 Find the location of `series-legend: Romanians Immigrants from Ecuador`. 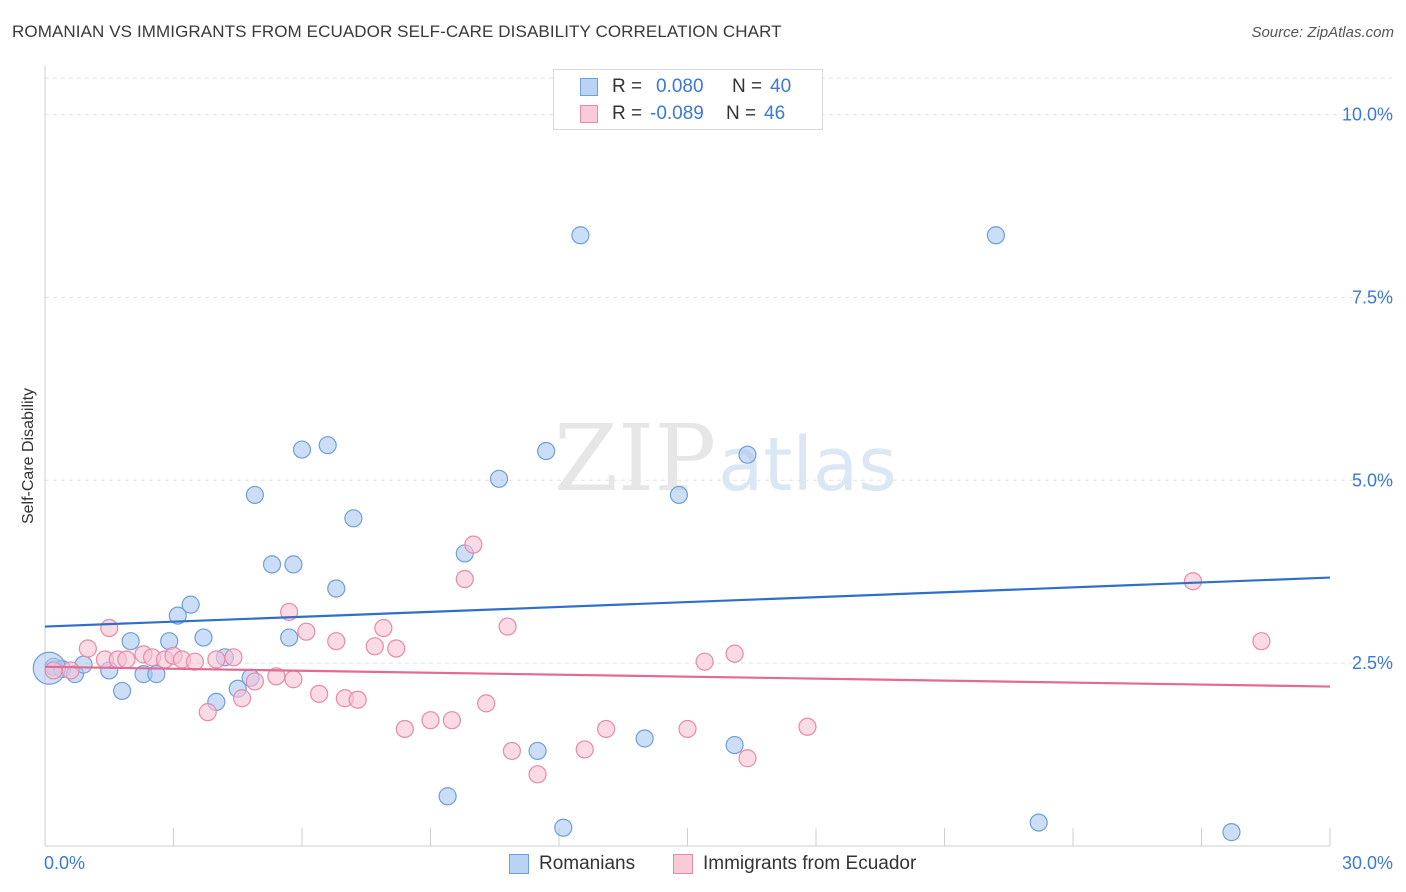

series-legend: Romanians Immigrants from Ecuador is located at coordinates (703, 865).